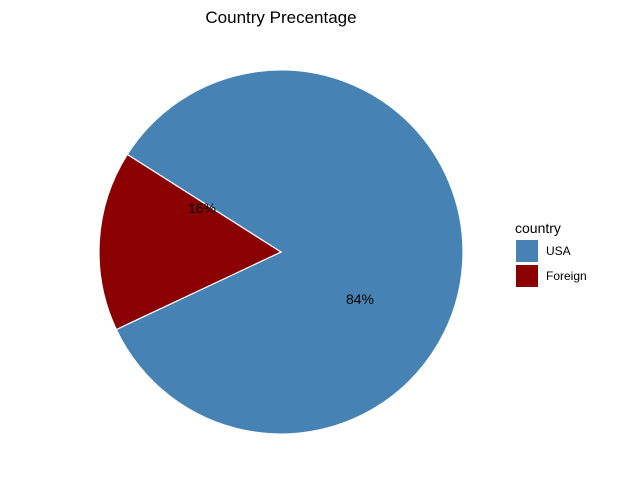  I want to click on pie-slice-labels: 84% 16%, so click(281, 253).